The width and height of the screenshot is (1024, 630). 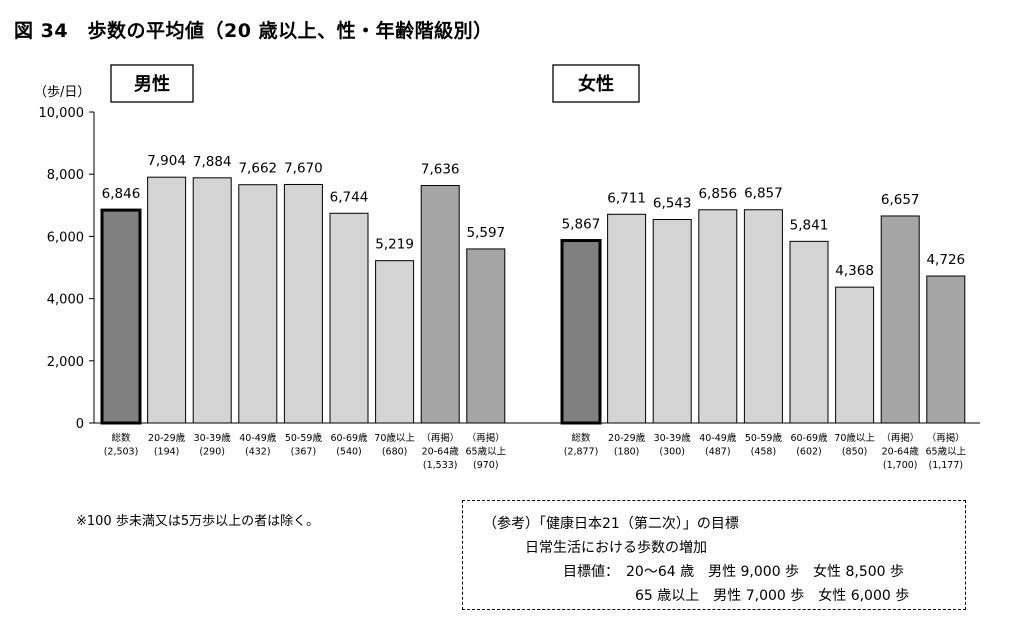 What do you see at coordinates (394, 245) in the screenshot?
I see `data-label: 5,219` at bounding box center [394, 245].